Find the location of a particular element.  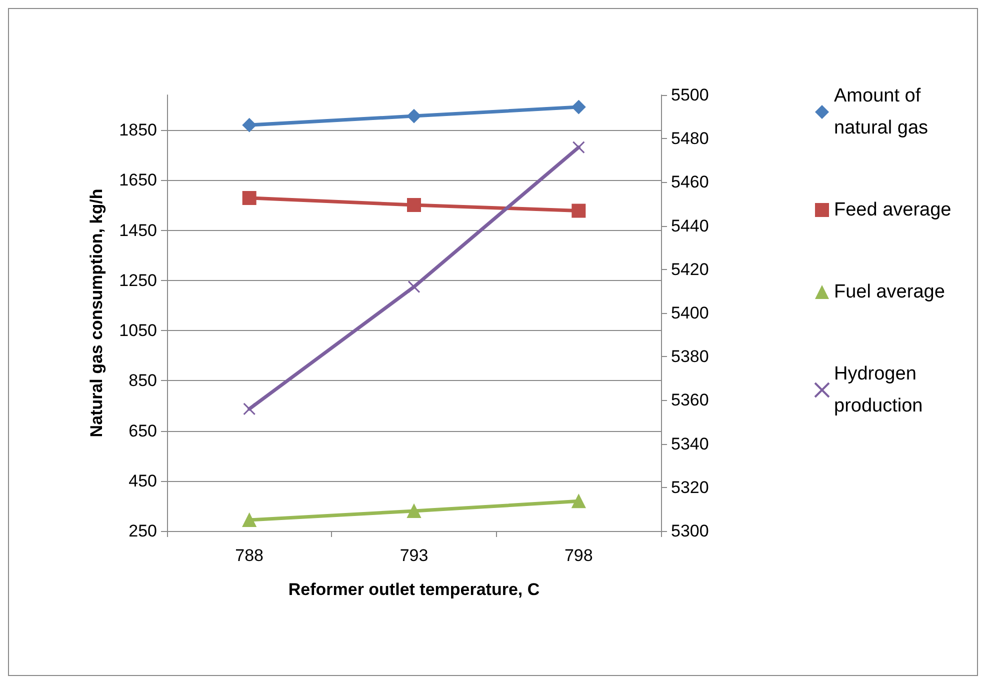

y-tick-label: 250 is located at coordinates (142, 531).